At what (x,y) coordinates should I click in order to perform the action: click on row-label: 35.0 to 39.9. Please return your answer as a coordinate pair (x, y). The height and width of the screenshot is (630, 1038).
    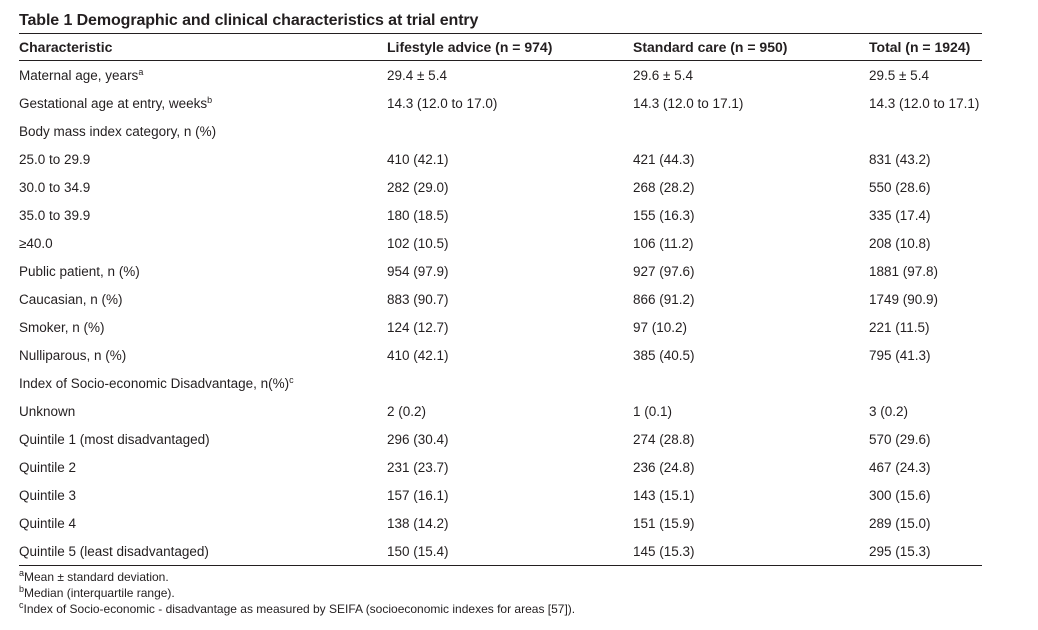
    Looking at the image, I should click on (55, 215).